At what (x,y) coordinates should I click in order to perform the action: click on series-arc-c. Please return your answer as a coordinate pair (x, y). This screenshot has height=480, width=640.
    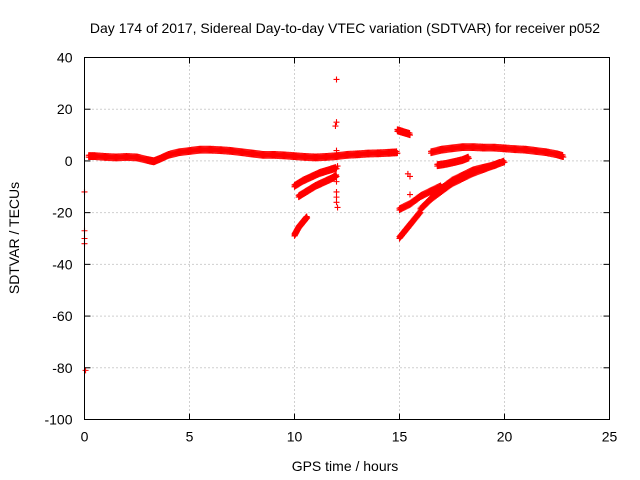
    Looking at the image, I should click on (301, 226).